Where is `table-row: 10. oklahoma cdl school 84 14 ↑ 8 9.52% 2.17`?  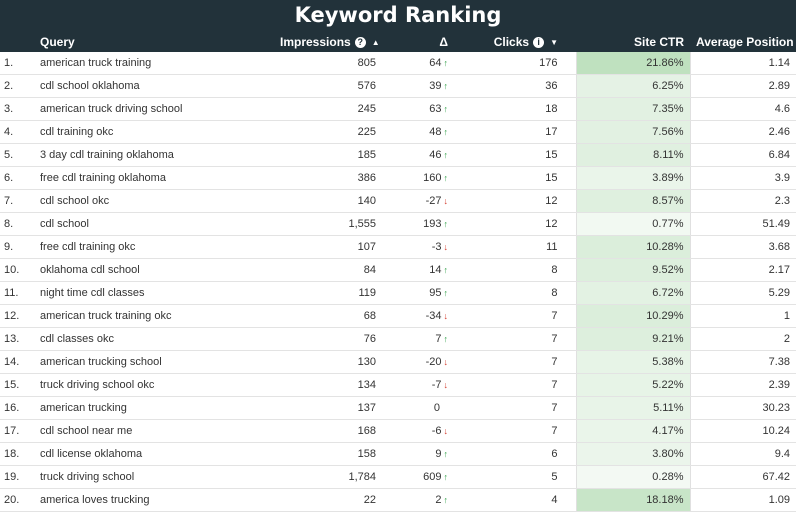
table-row: 10. oklahoma cdl school 84 14 ↑ 8 9.52% 2.17 is located at coordinates (398, 270).